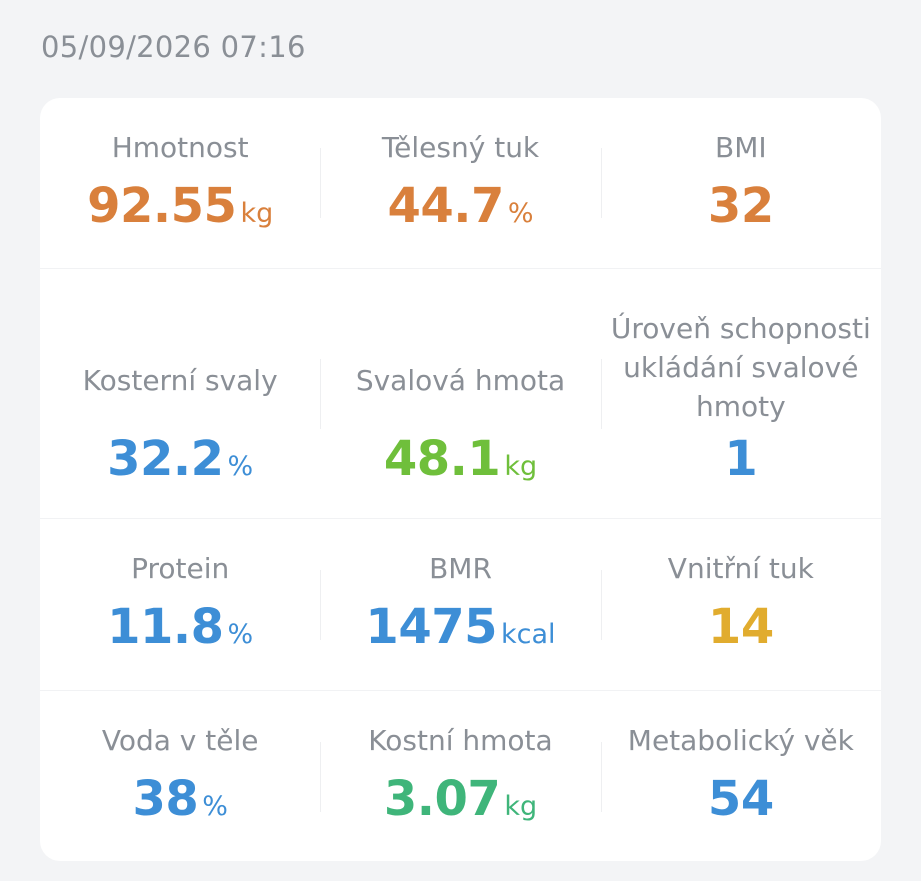  What do you see at coordinates (741, 459) in the screenshot?
I see `metric-value: 1` at bounding box center [741, 459].